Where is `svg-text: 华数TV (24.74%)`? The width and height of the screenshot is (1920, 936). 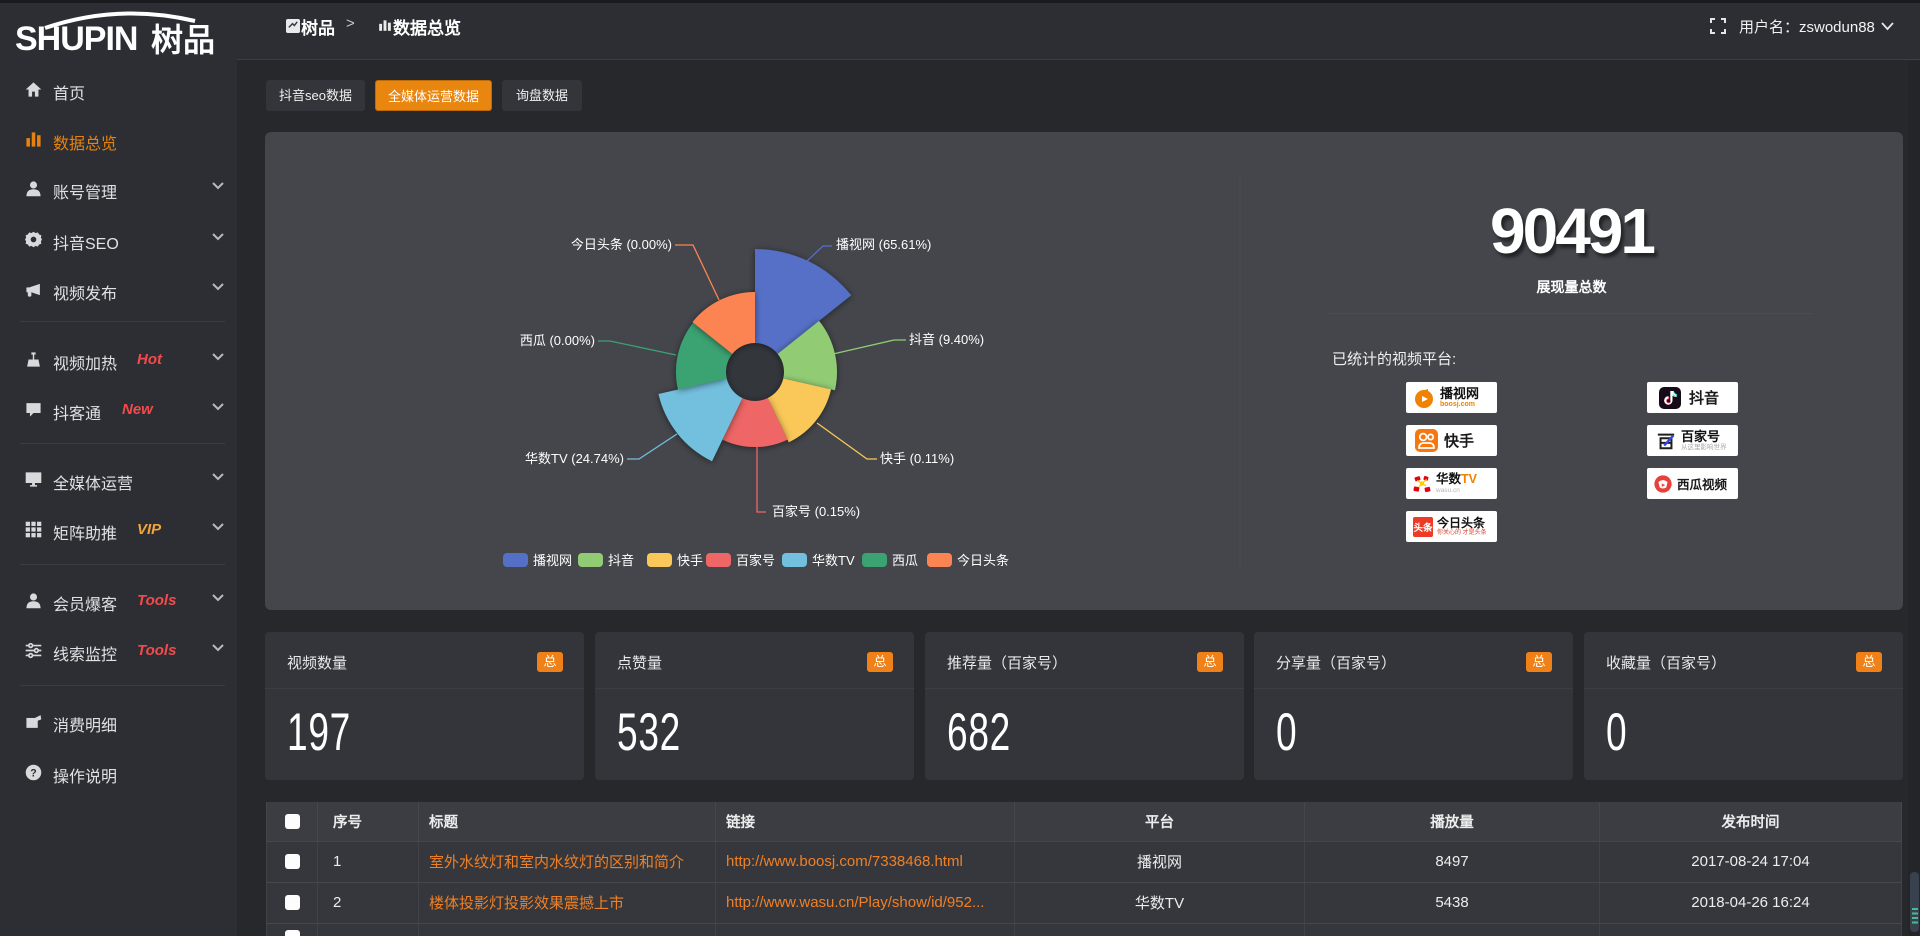 svg-text: 华数TV (24.74%) is located at coordinates (574, 458).